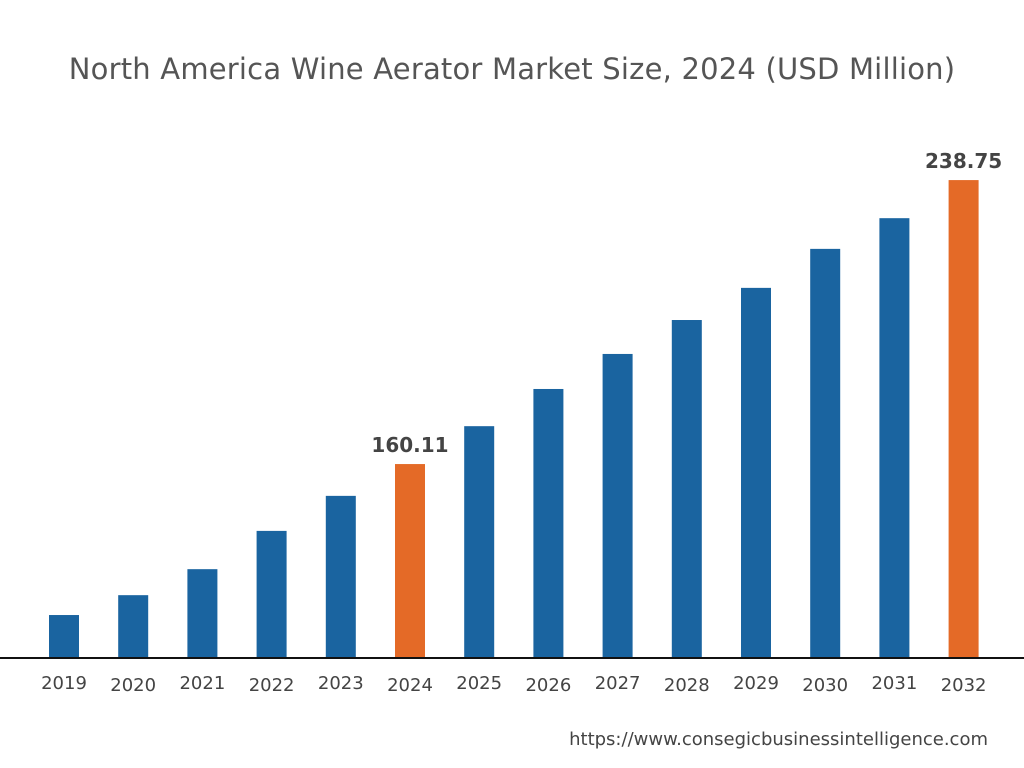 Image resolution: width=1024 pixels, height=768 pixels. I want to click on x-tick-label: 2027, so click(618, 683).